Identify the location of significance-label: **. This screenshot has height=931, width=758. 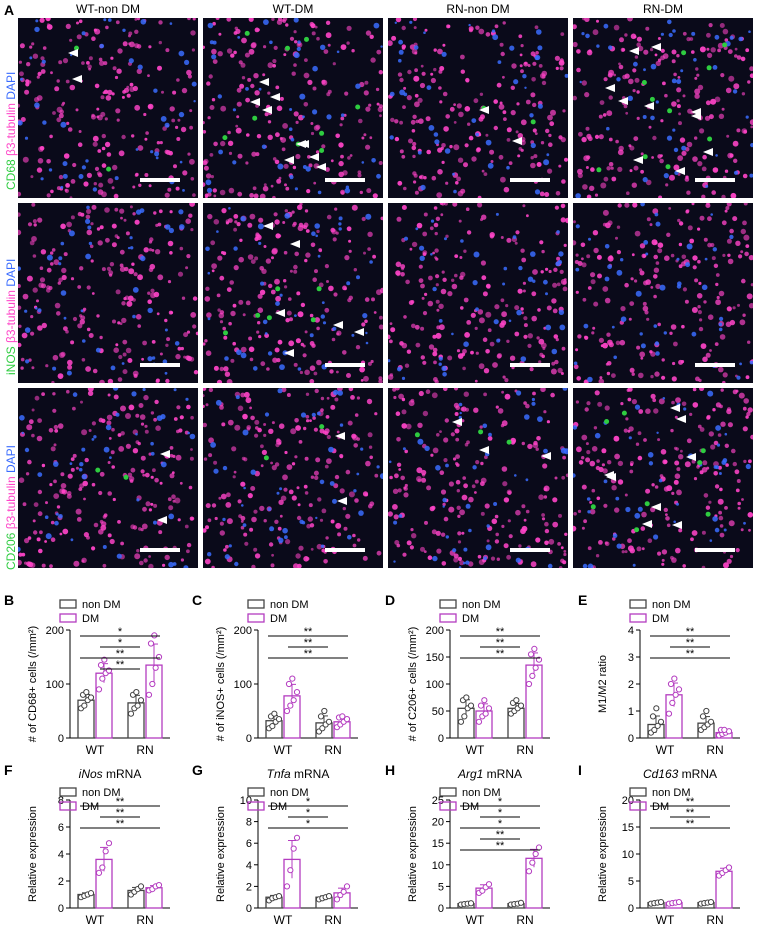
(500, 654).